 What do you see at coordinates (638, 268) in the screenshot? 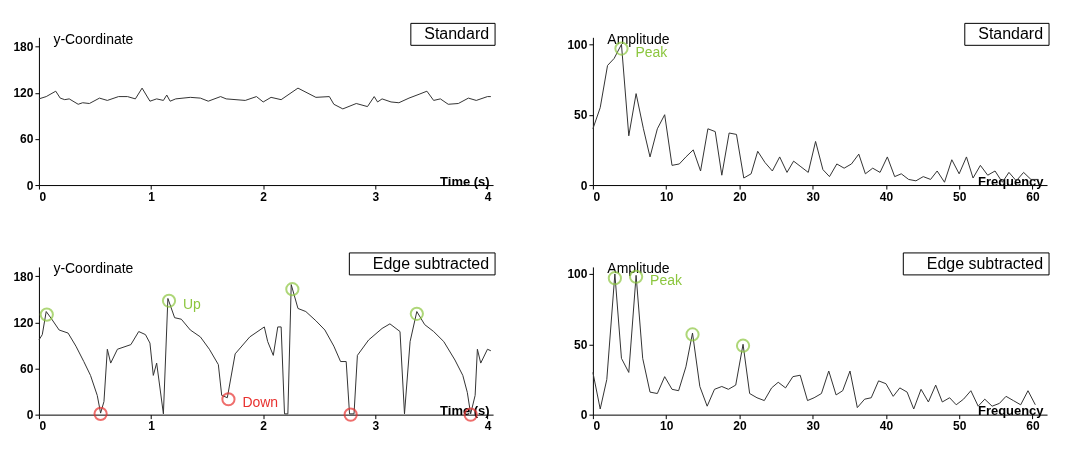
I see `y-axis-title: Amplitude` at bounding box center [638, 268].